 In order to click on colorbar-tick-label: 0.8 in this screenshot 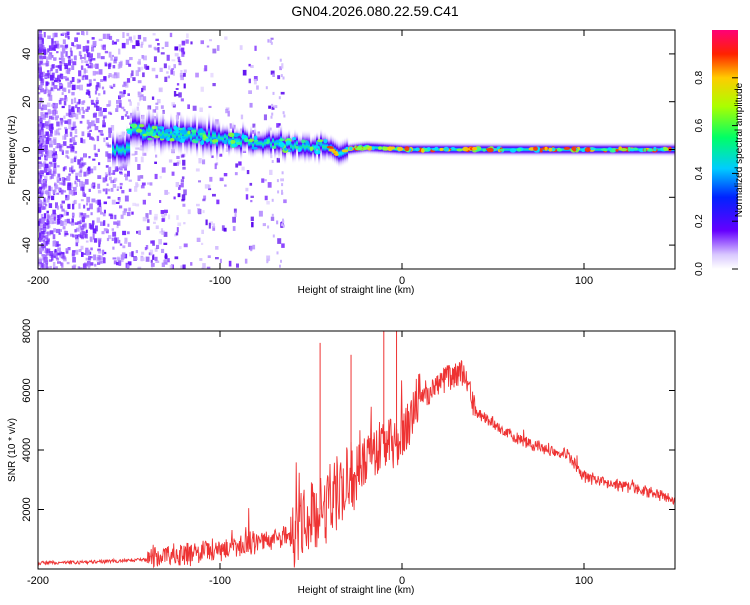, I will do `click(699, 77)`.